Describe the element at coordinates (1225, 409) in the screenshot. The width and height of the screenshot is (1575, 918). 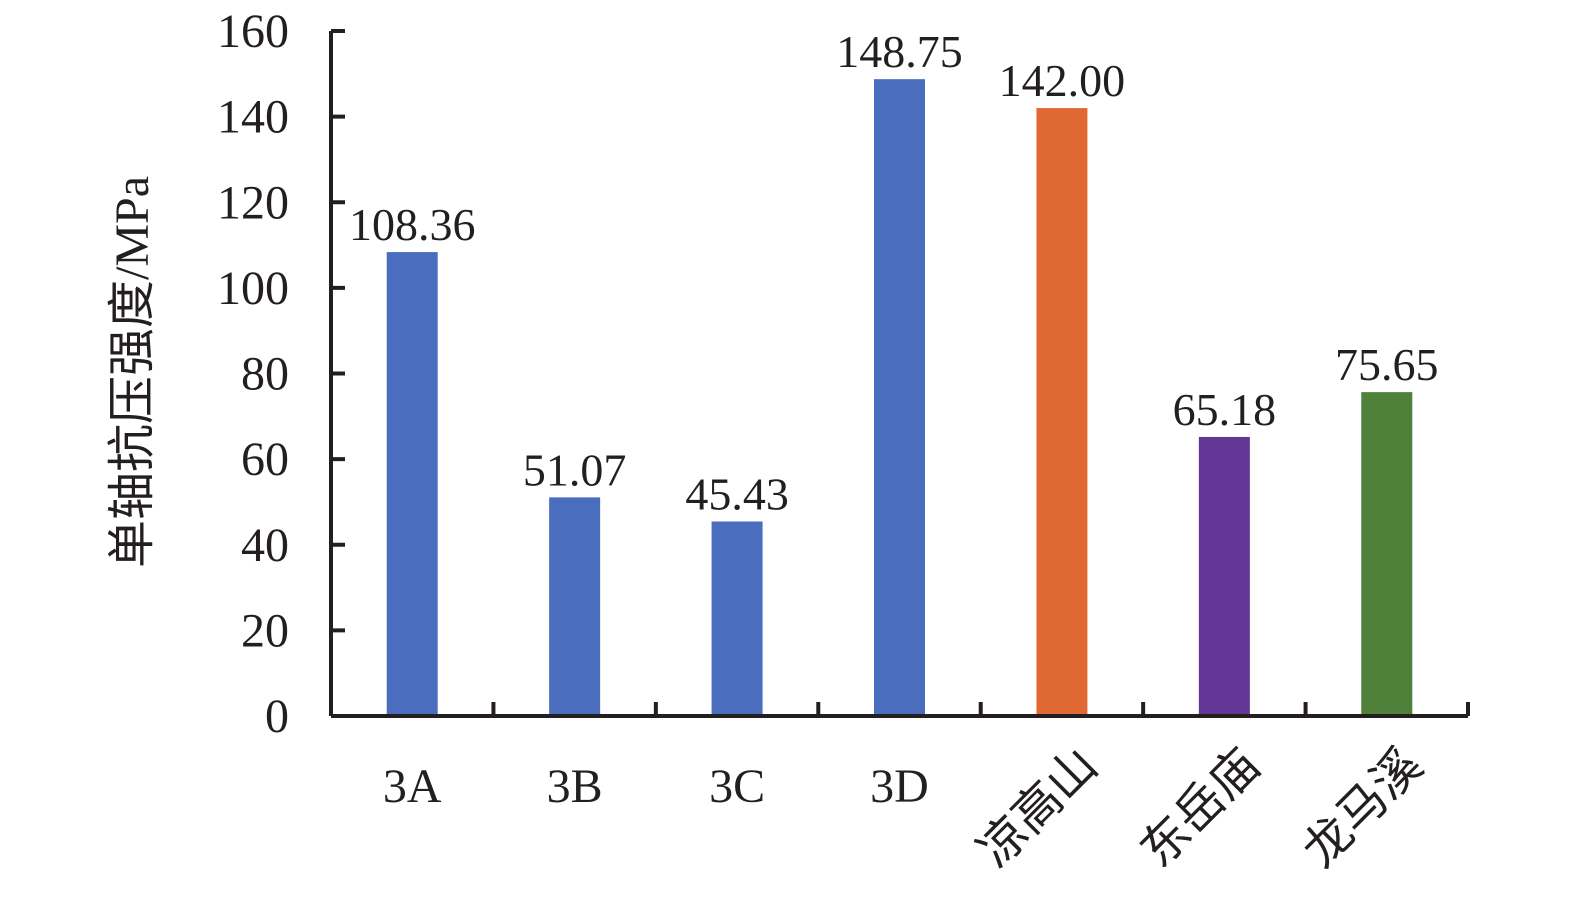
I see `data-label: 65.18` at that location.